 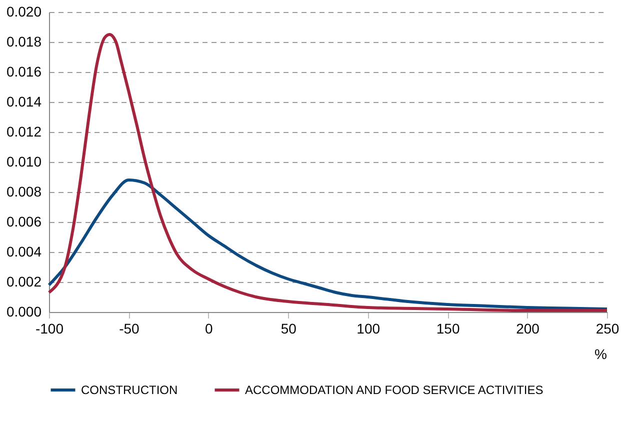 I want to click on x-tick-label: -50, so click(x=129, y=328).